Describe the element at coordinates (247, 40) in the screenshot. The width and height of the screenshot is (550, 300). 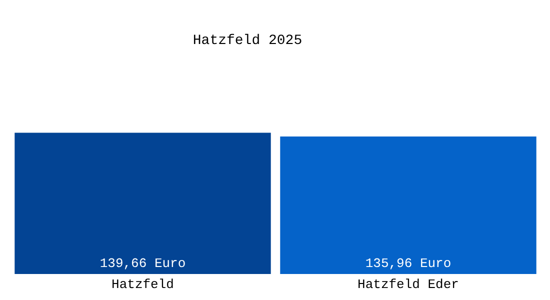
I see `chart-title: Hatzfeld 2025` at that location.